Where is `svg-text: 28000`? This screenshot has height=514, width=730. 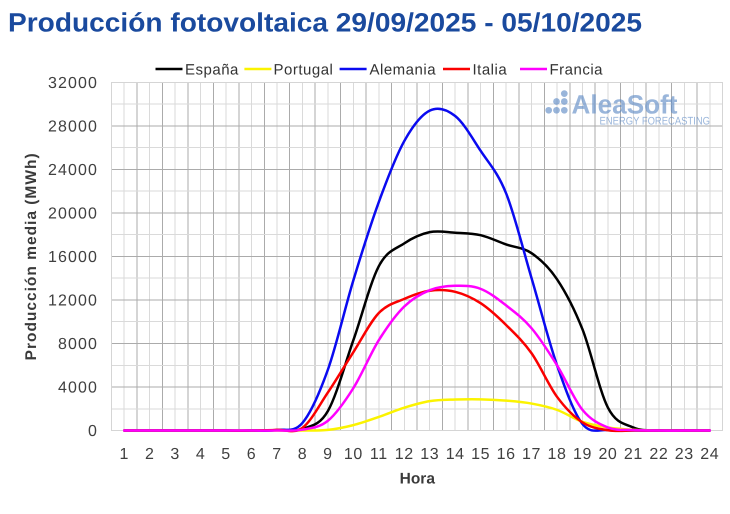 svg-text: 28000 is located at coordinates (73, 126).